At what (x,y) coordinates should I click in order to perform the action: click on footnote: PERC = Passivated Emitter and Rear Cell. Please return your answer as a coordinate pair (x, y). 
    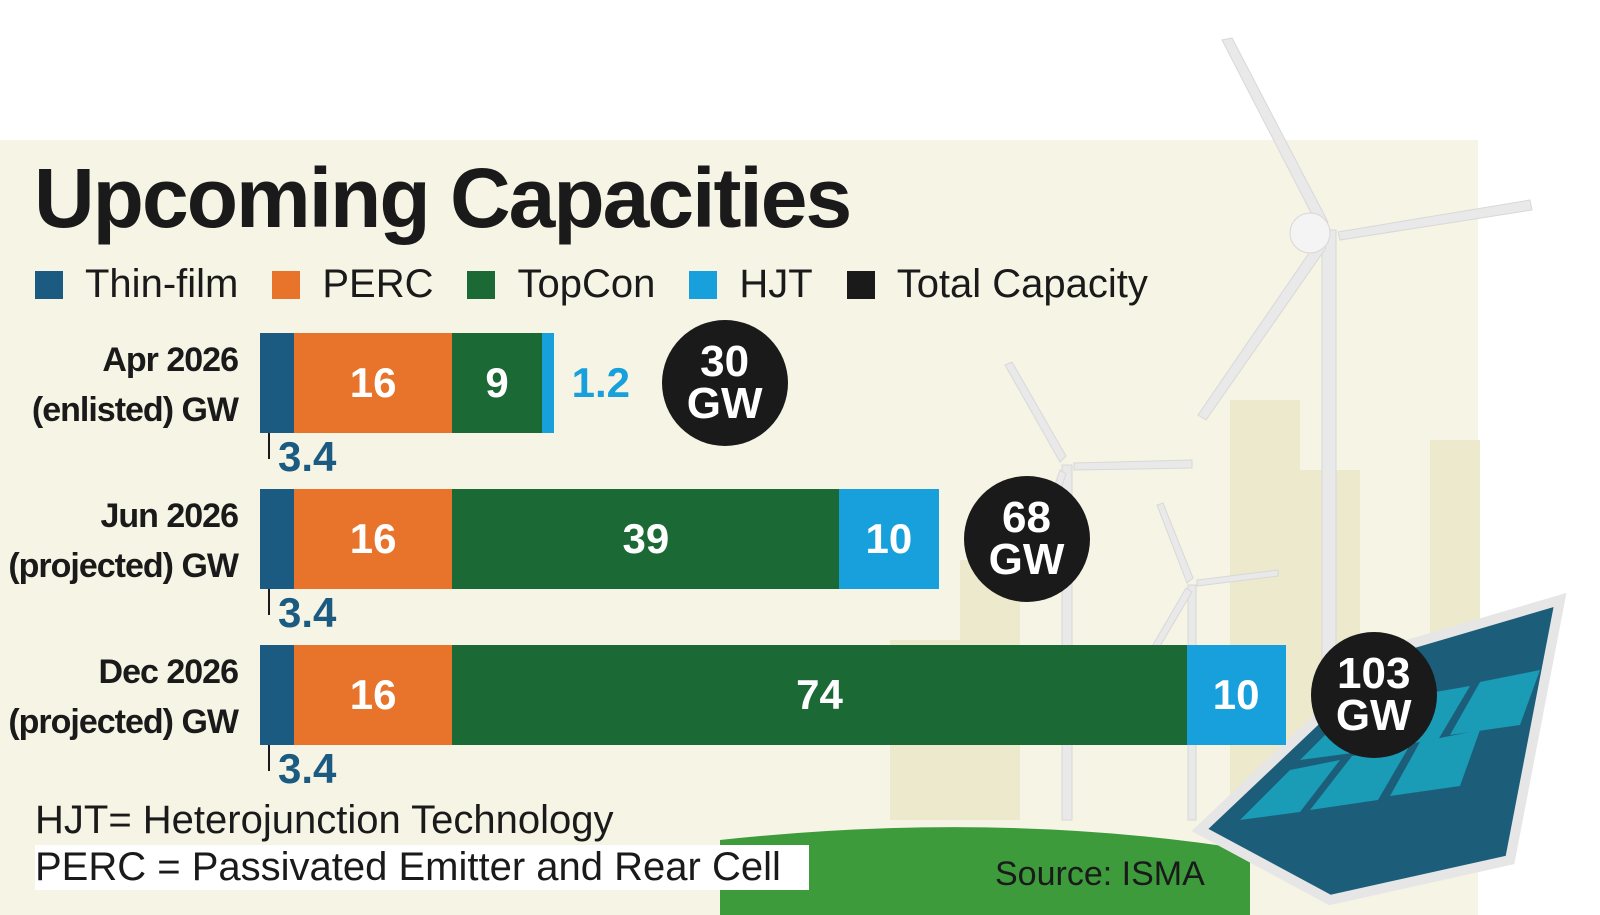
    Looking at the image, I should click on (422, 867).